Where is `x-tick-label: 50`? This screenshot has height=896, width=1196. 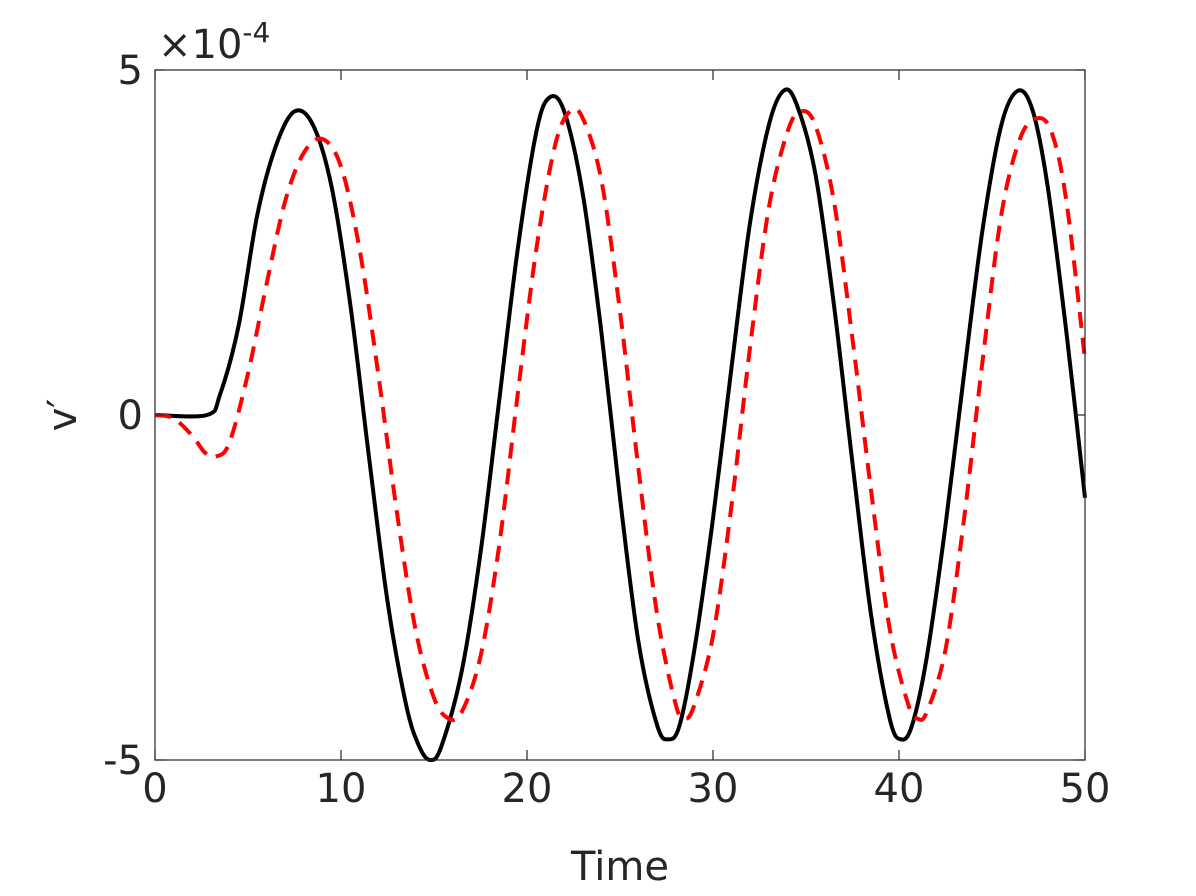 x-tick-label: 50 is located at coordinates (1085, 789).